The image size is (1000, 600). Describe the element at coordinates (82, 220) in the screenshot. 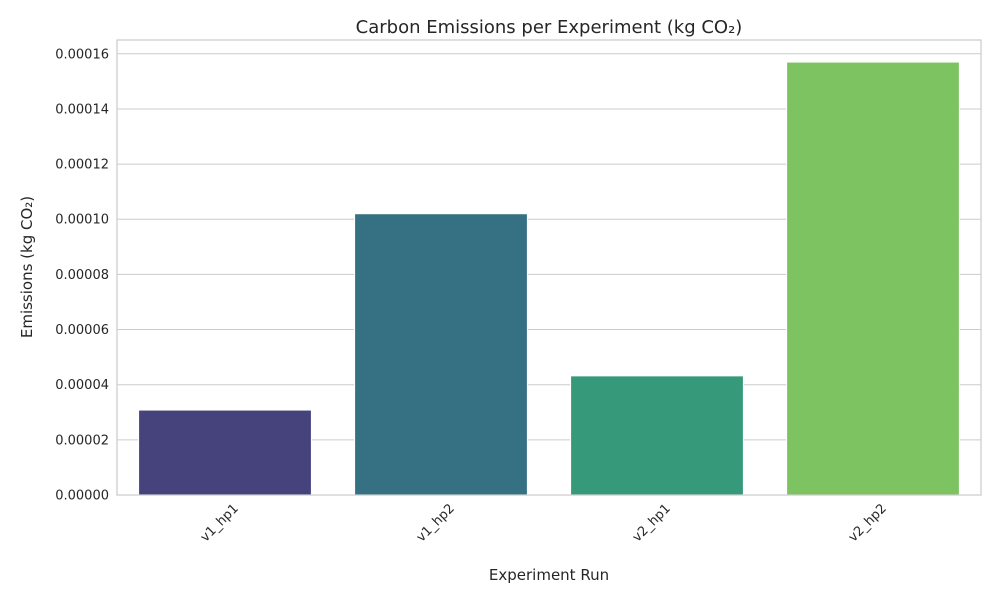

I see `y-tick-label: 0.00010` at that location.